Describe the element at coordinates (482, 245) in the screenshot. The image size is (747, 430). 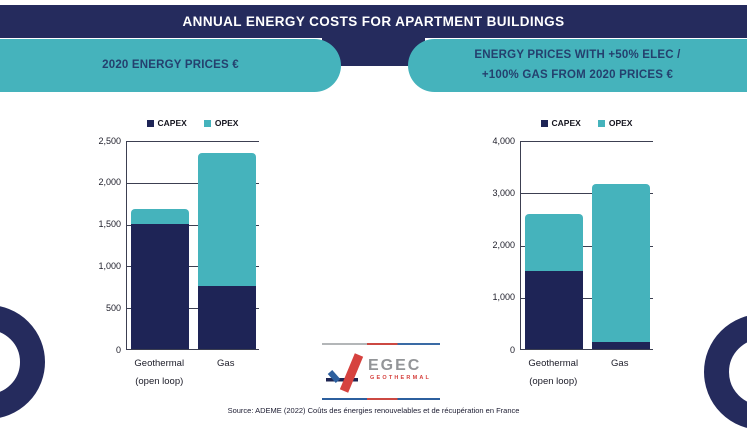
I see `y-axis-labels: 0 1,000 2,000 3,000 4,000` at that location.